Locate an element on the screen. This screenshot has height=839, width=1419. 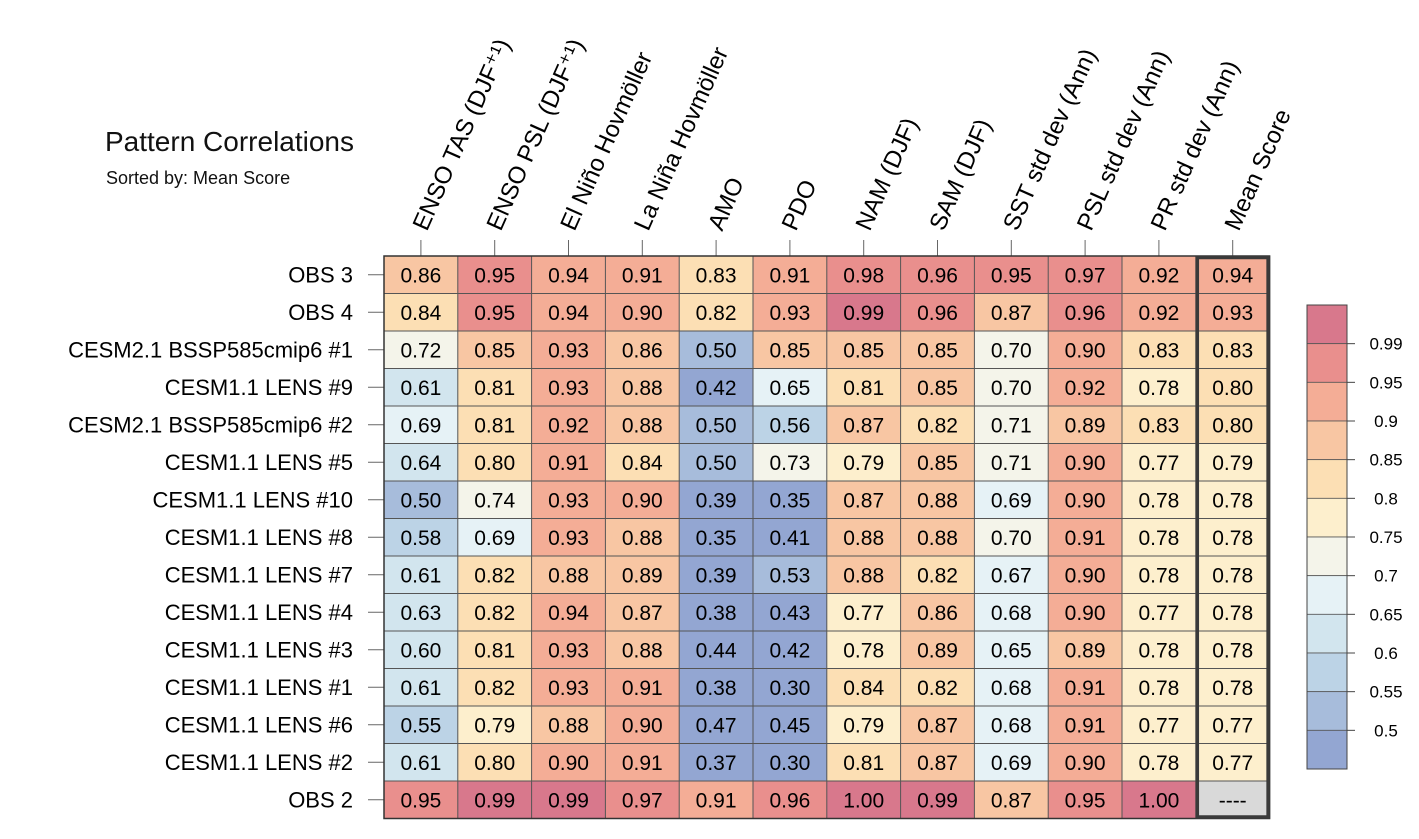
colorbar-label: 0.5 is located at coordinates (1386, 730).